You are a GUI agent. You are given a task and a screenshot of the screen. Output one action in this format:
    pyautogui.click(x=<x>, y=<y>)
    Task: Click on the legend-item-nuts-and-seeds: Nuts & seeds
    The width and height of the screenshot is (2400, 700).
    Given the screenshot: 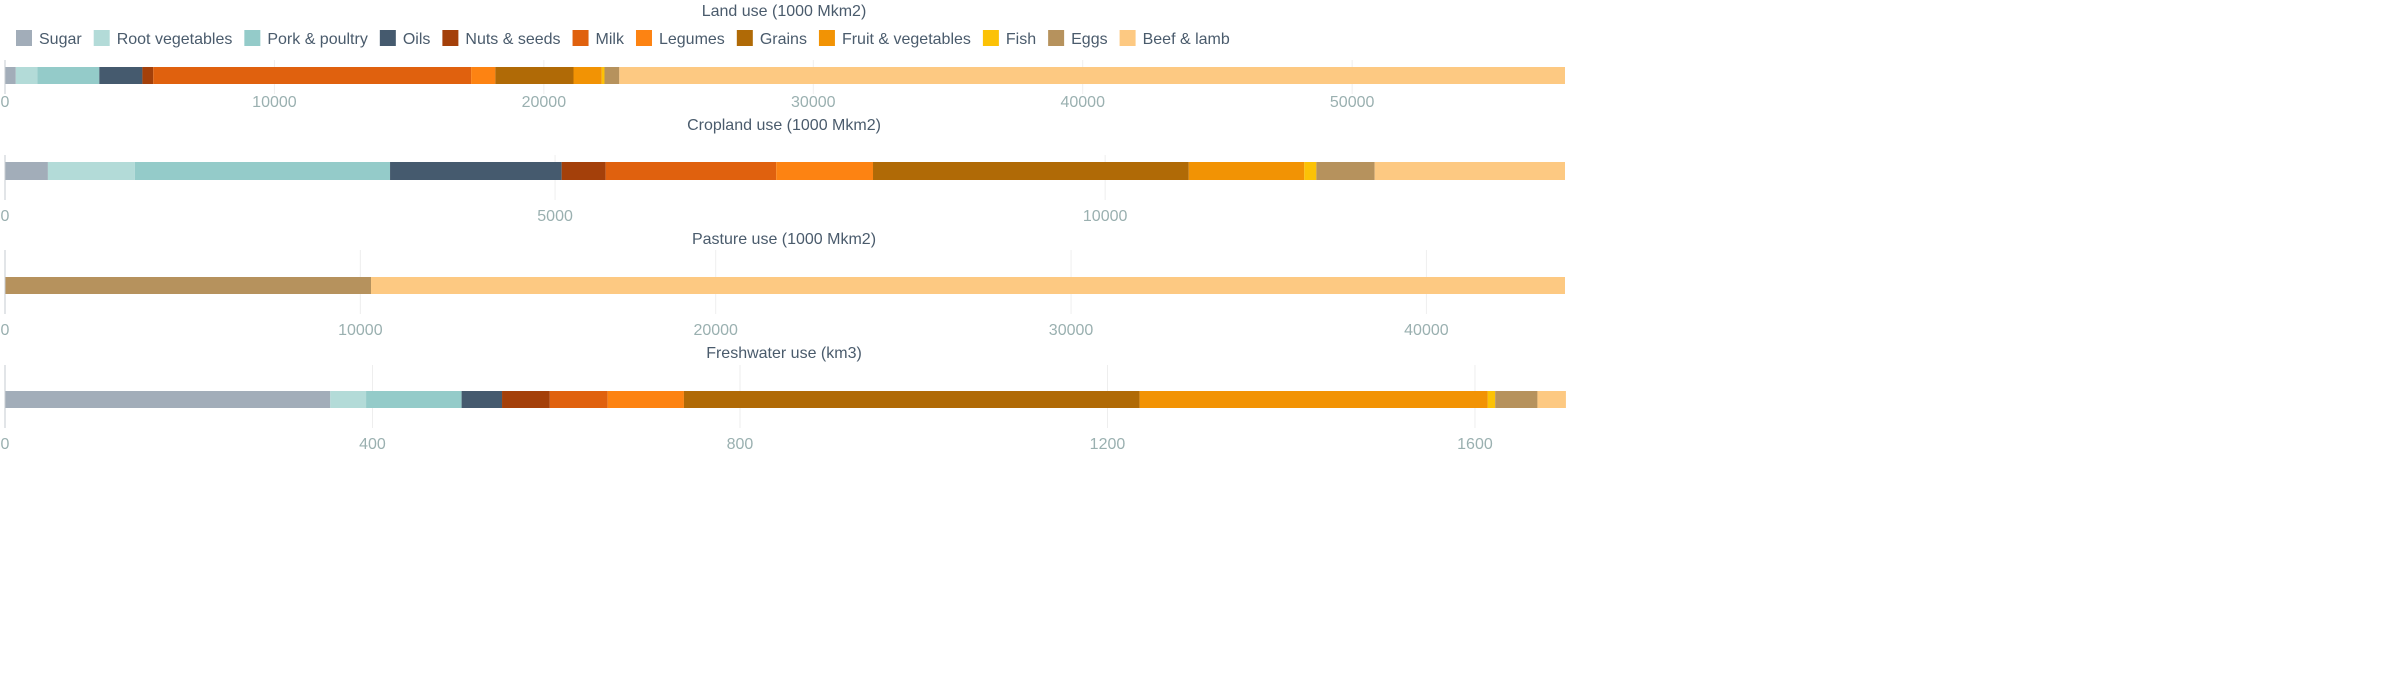 What is the action you would take?
    pyautogui.click(x=501, y=39)
    